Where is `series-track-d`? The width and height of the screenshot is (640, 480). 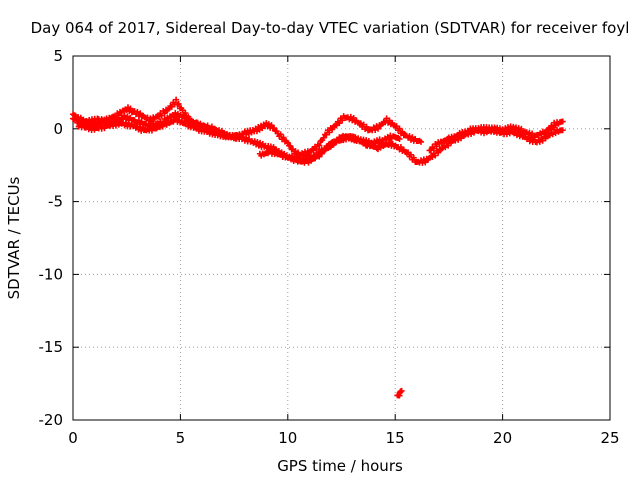 series-track-d is located at coordinates (496, 136).